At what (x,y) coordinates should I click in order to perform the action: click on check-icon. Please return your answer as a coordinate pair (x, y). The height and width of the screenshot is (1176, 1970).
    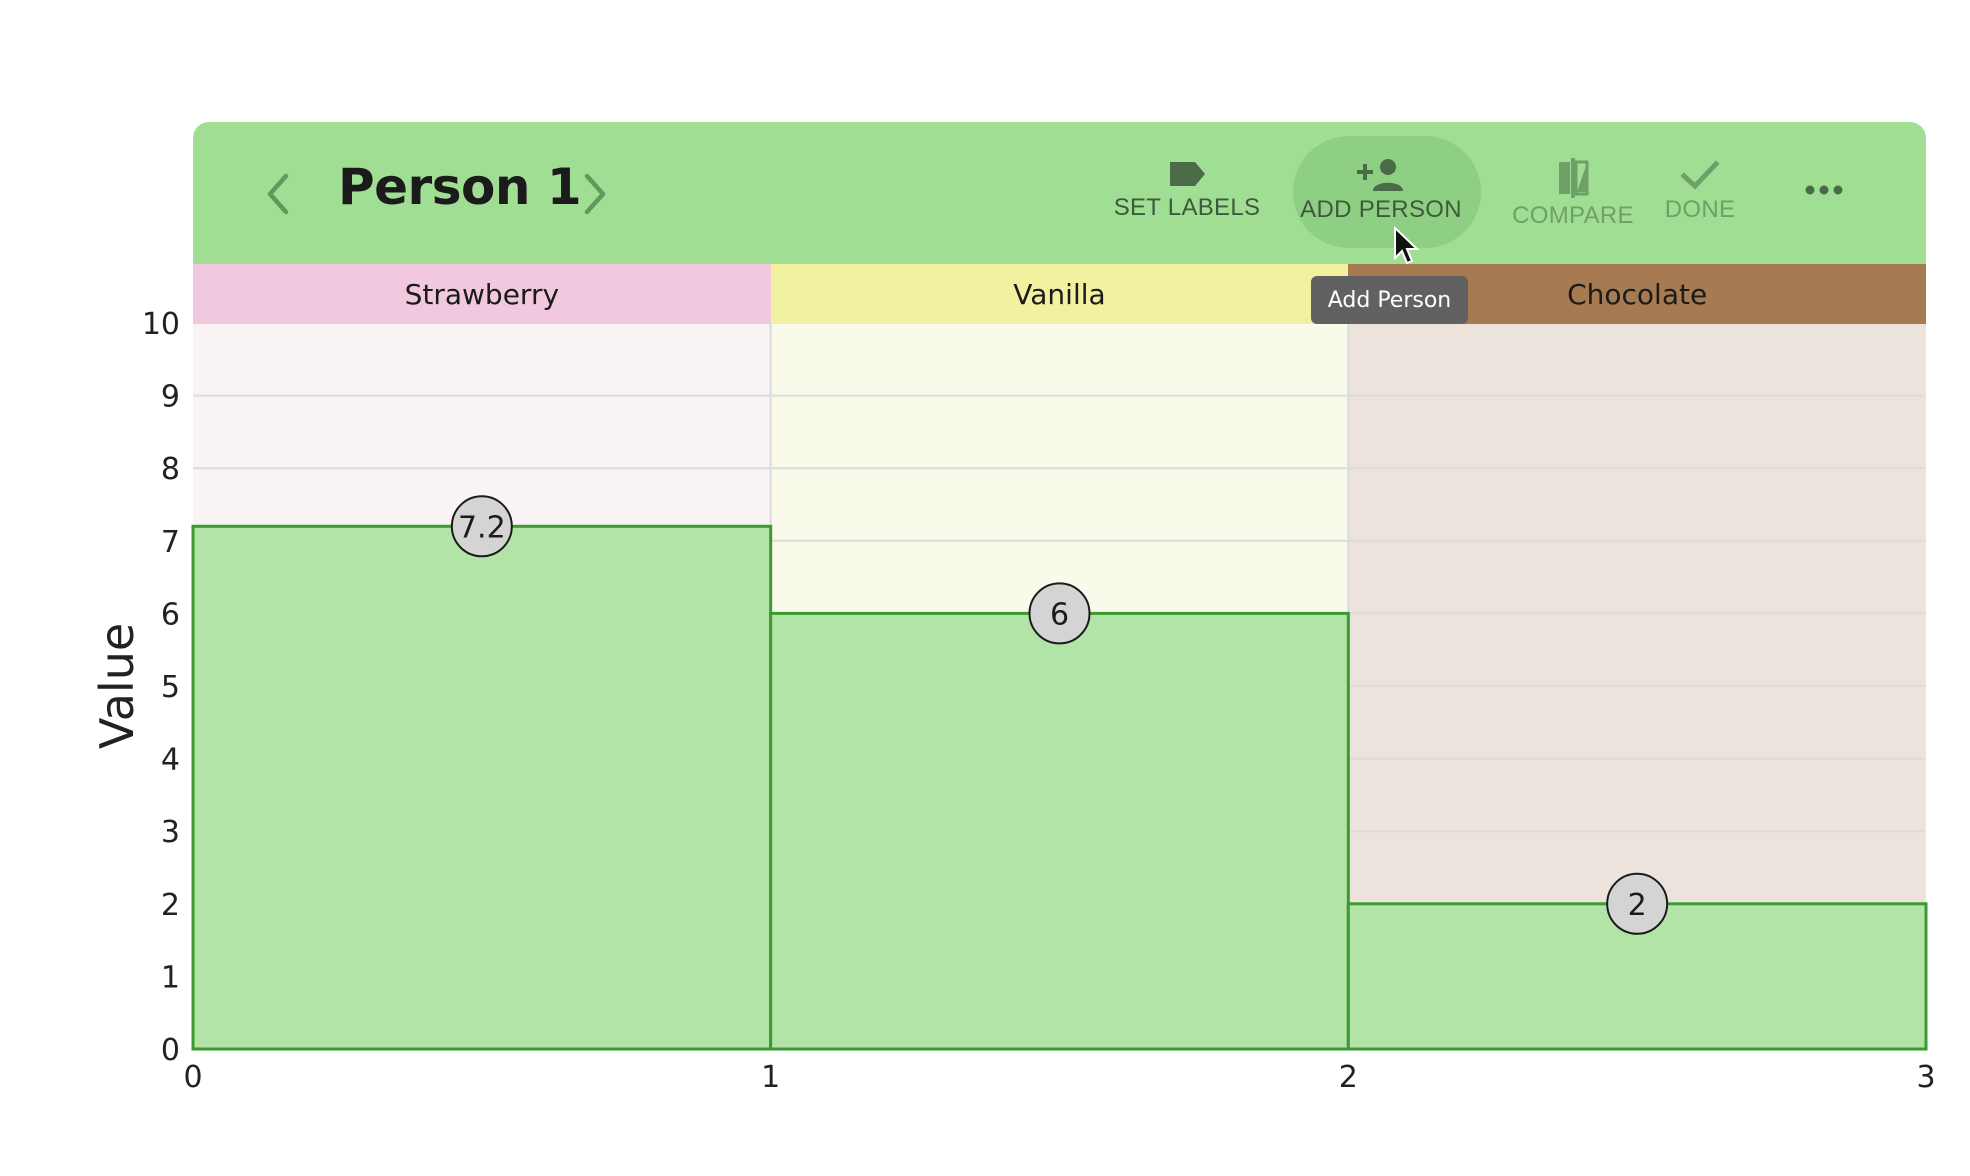
    Looking at the image, I should click on (1700, 175).